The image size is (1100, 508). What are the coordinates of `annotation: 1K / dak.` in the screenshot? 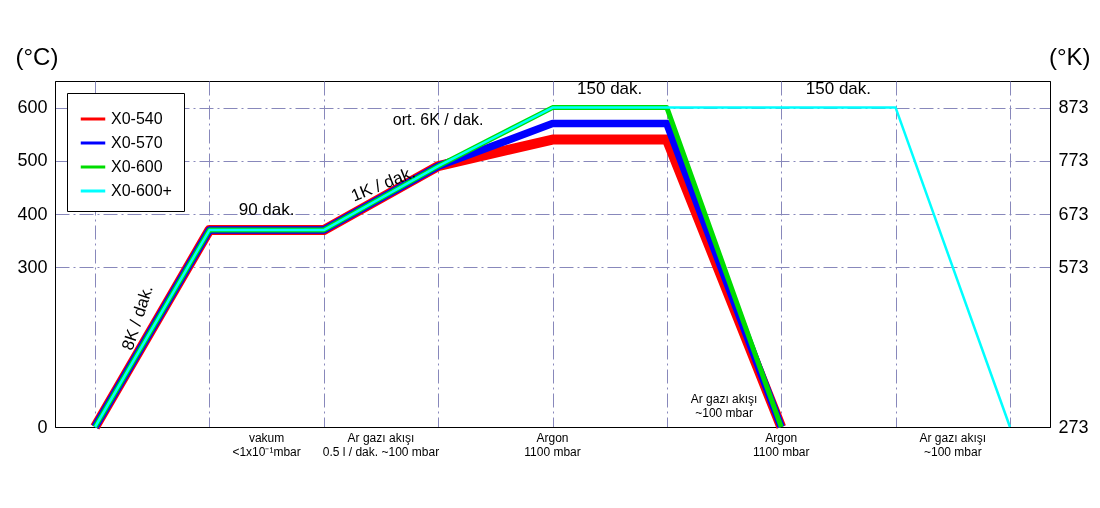 It's located at (383, 184).